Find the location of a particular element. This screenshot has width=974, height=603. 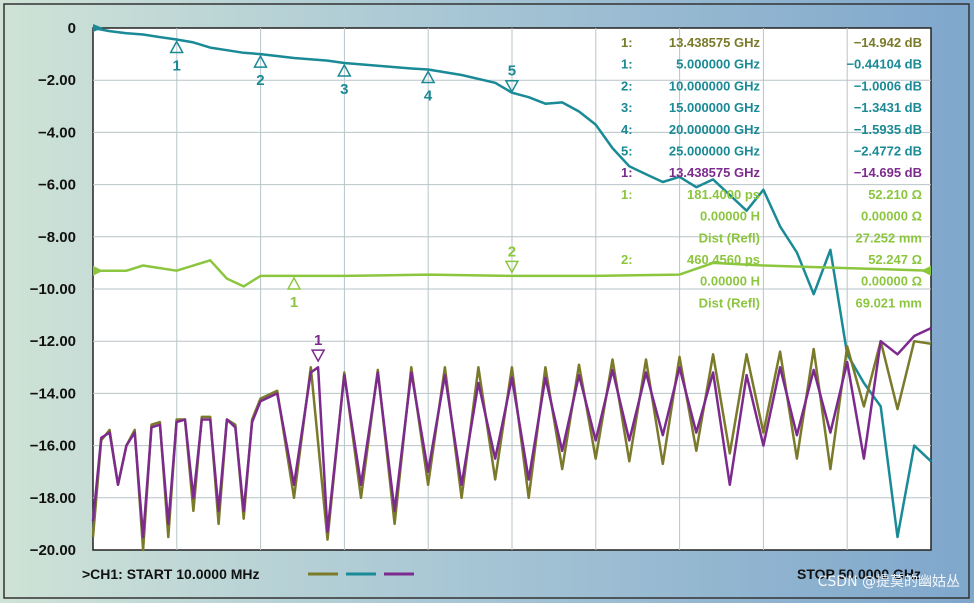

readout-middle: 5.000000 GHz is located at coordinates (718, 64).